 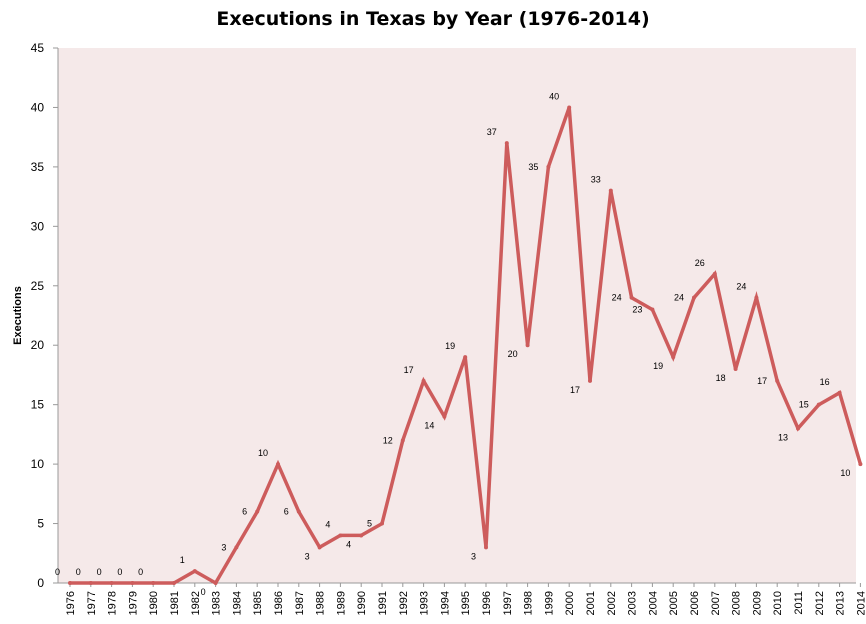 What do you see at coordinates (45, 315) in the screenshot?
I see `y-axis: 0 5 10 15 20 25 30 35 40 45` at bounding box center [45, 315].